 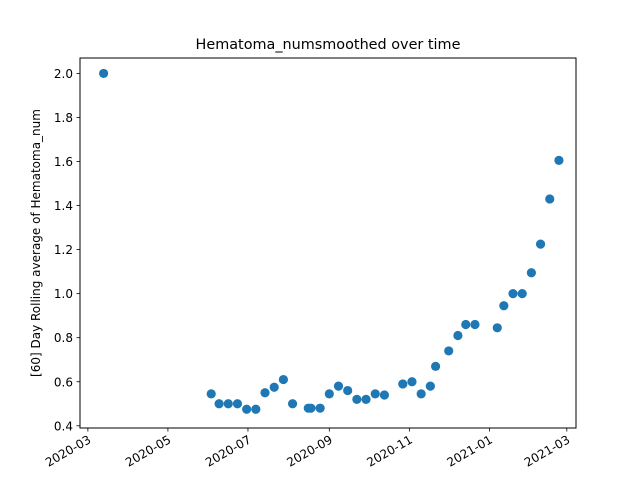 I want to click on y-axis-label: [60] Day Rolling average of Hematoma_num, so click(x=36, y=243).